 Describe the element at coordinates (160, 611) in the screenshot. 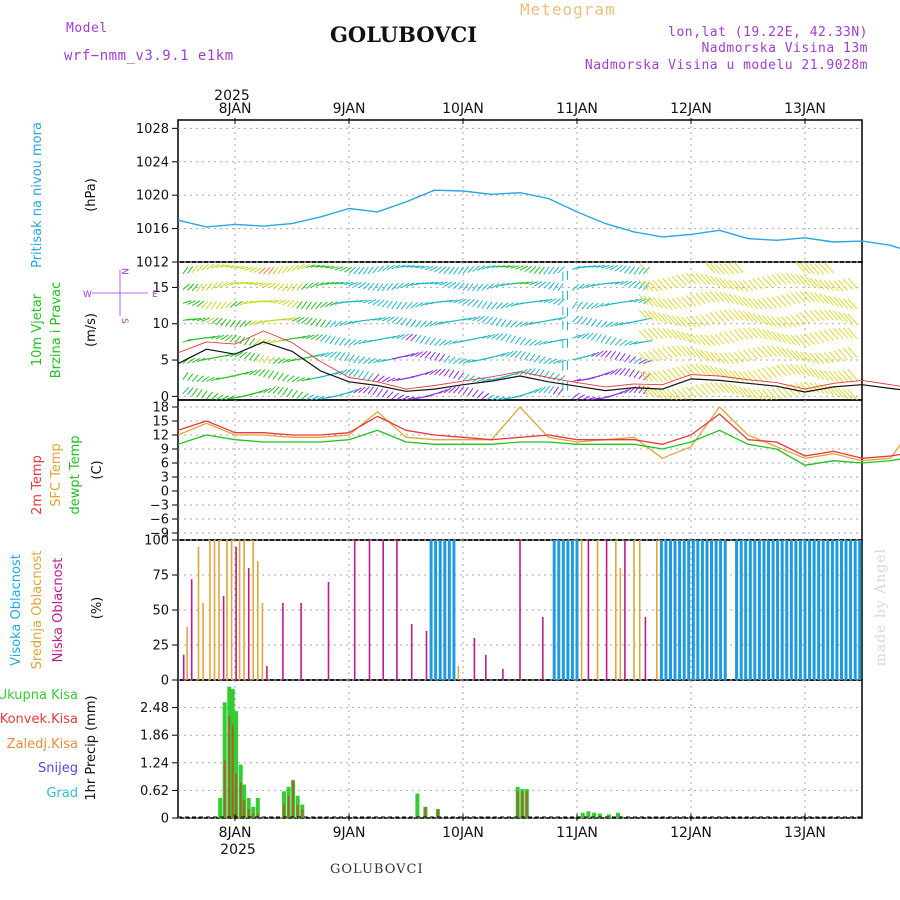

I see `y-tick-label: 50` at that location.